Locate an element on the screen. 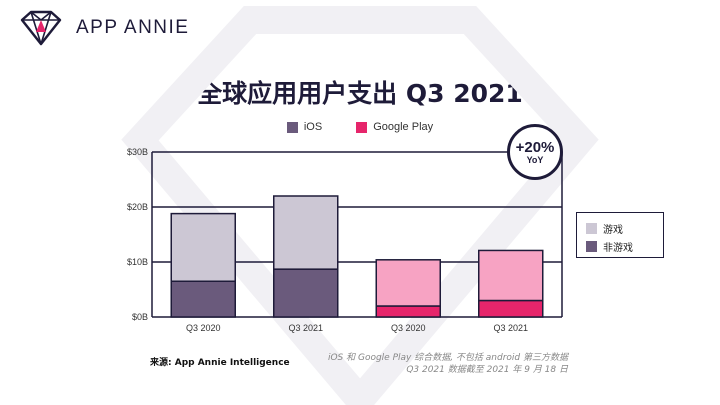  source-note: 来源: App Annie Intelligence is located at coordinates (220, 363).